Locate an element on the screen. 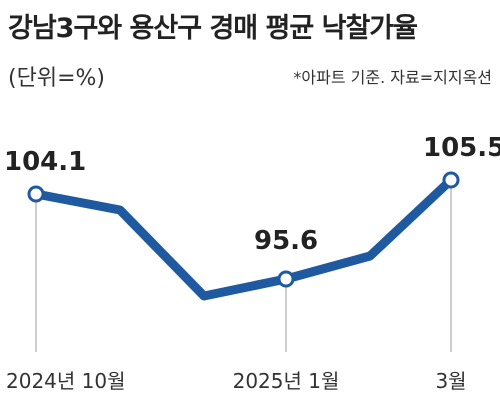 Image resolution: width=500 pixels, height=415 pixels. source-note: *아파트 기준. 자료=지지옥션 is located at coordinates (392, 77).